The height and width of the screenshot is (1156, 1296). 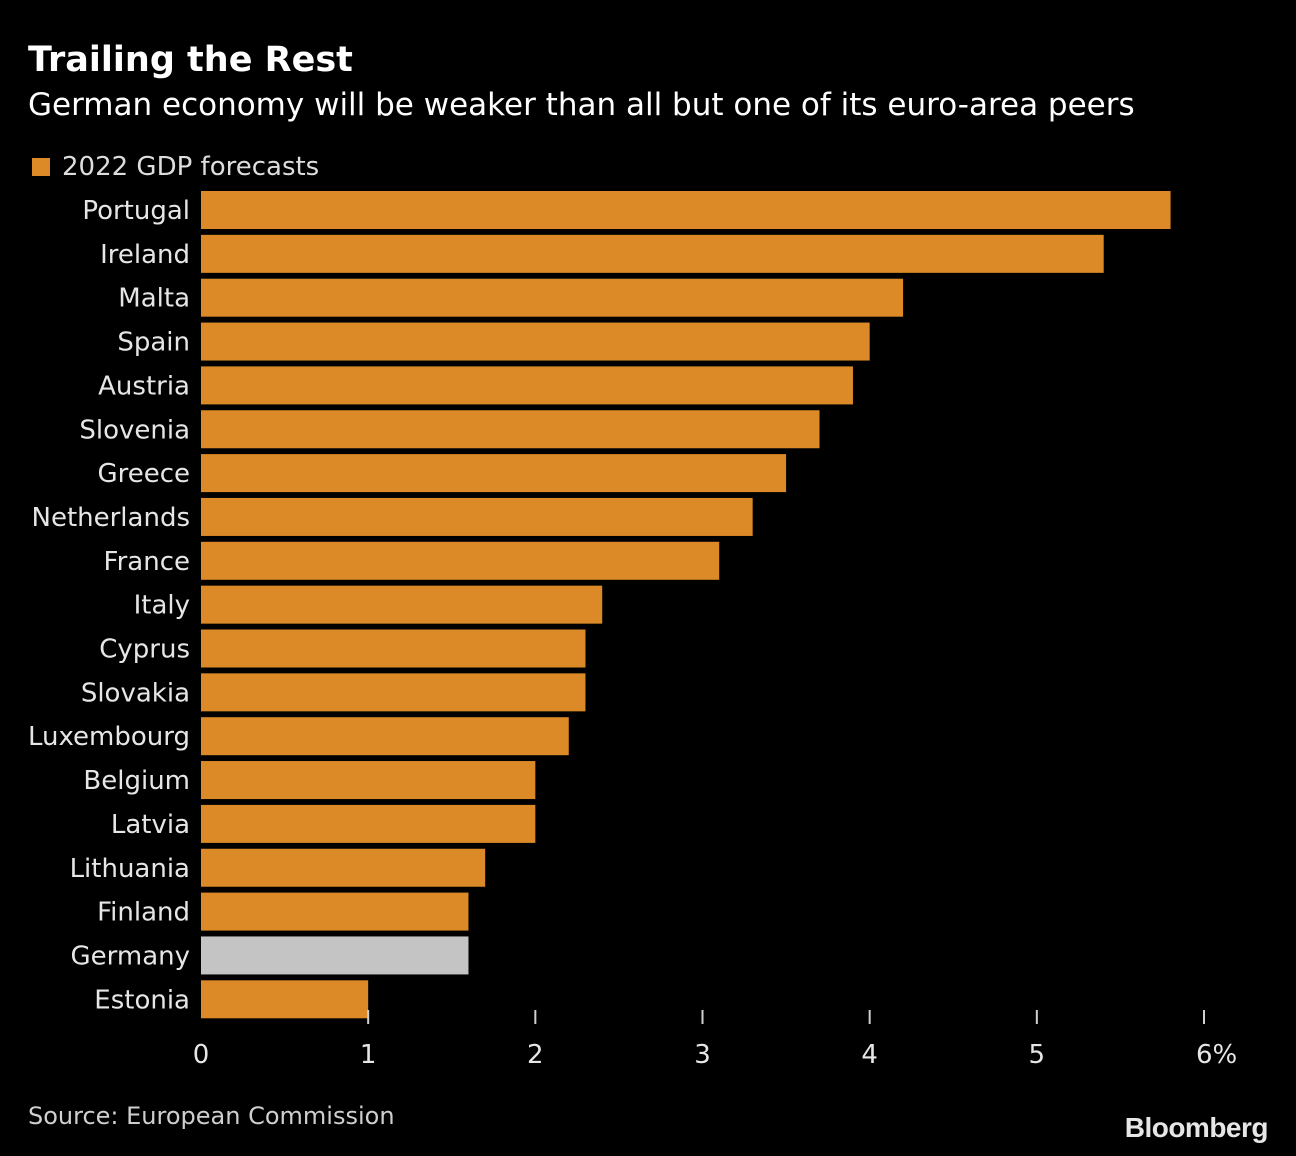 What do you see at coordinates (130, 869) in the screenshot?
I see `category-label: Lithuania` at bounding box center [130, 869].